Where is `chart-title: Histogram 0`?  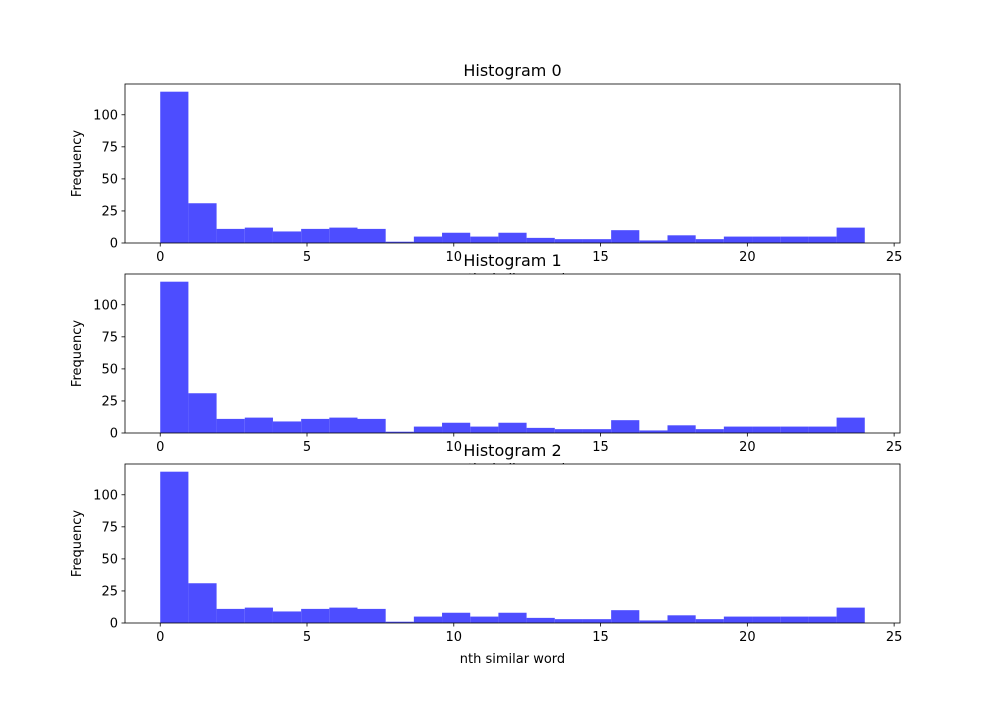
chart-title: Histogram 0 is located at coordinates (512, 70).